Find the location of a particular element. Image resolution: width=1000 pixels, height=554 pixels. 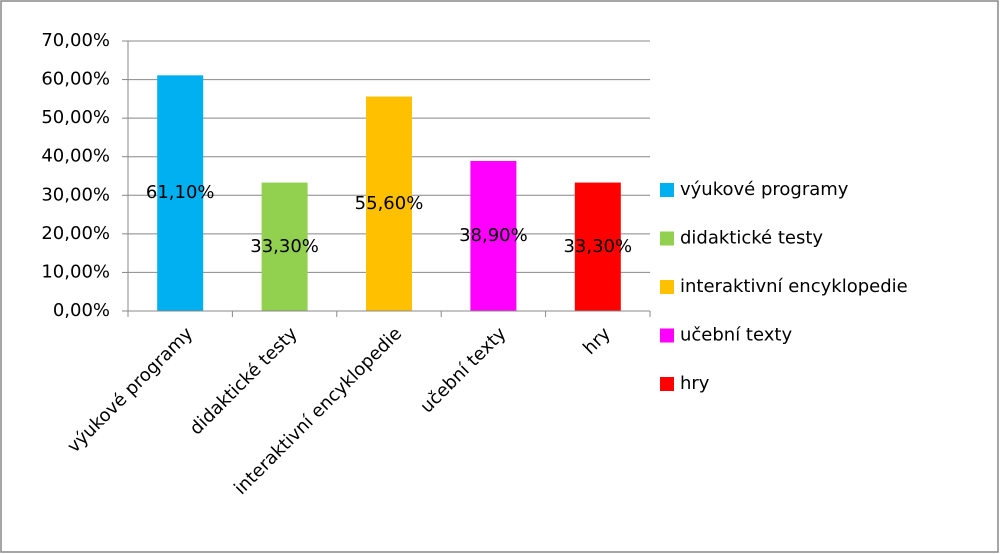

legend-label: výukové programy is located at coordinates (764, 189).